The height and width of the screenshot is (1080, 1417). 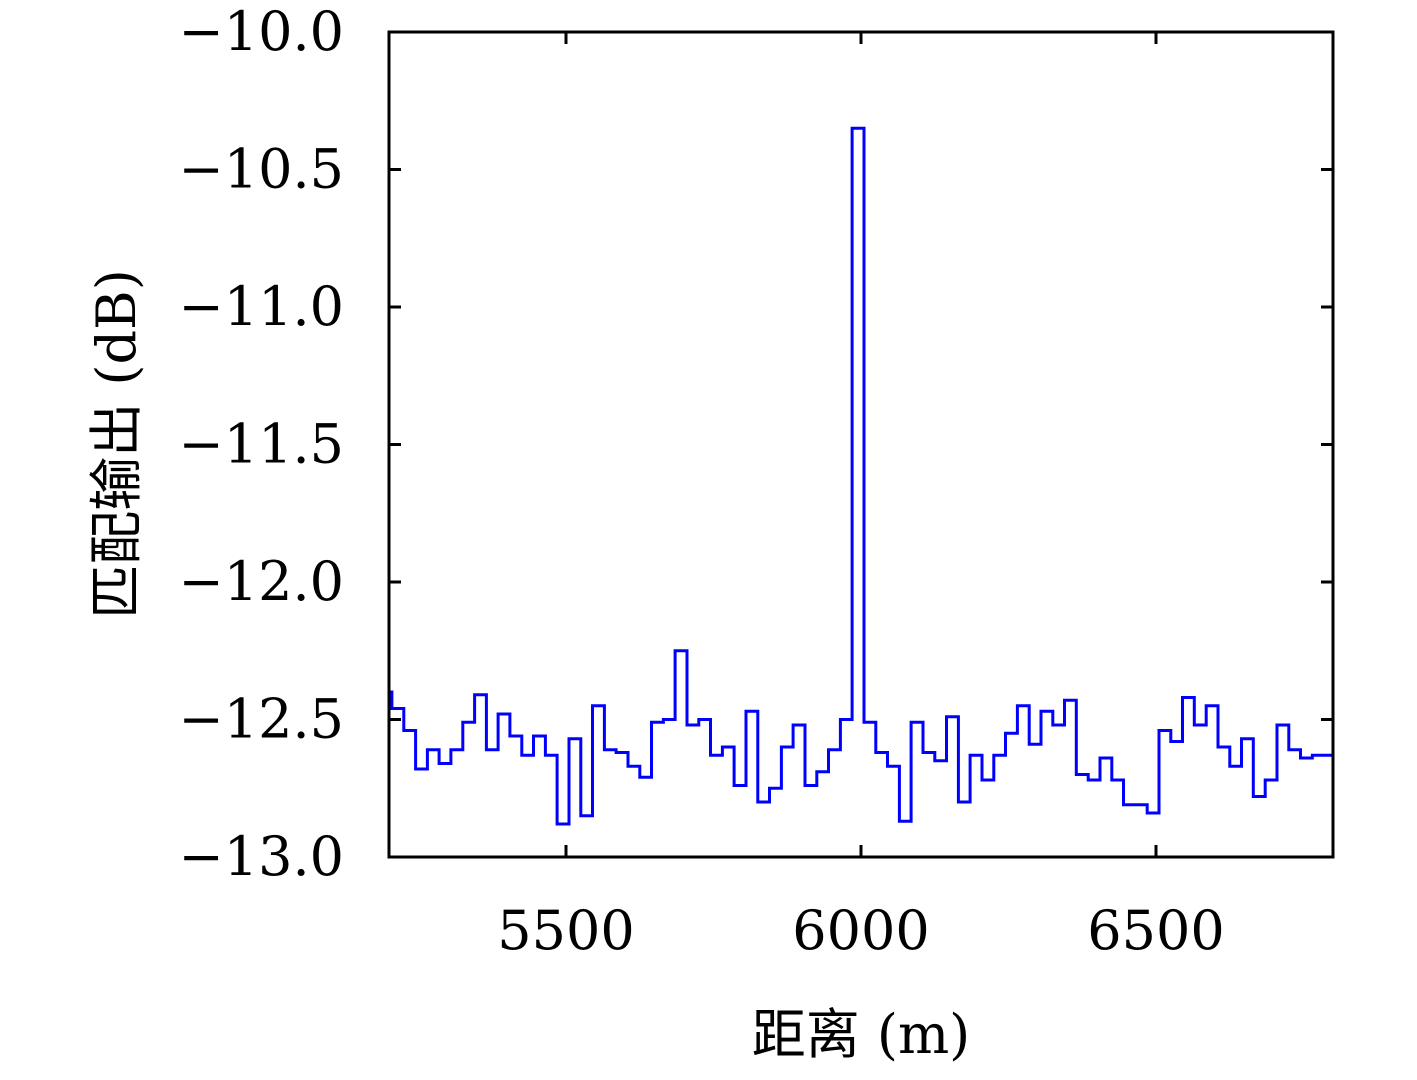 I want to click on y-tick-label: −12.0, so click(x=261, y=581).